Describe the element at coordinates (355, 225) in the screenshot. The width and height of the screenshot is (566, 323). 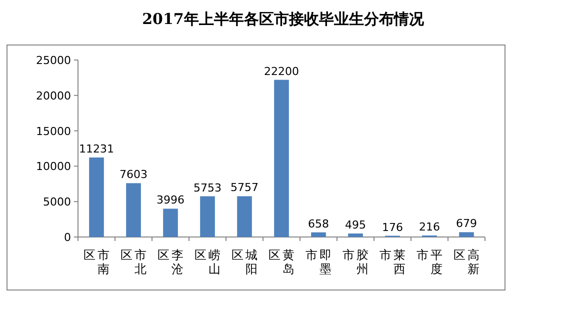
I see `data-label: 495` at that location.